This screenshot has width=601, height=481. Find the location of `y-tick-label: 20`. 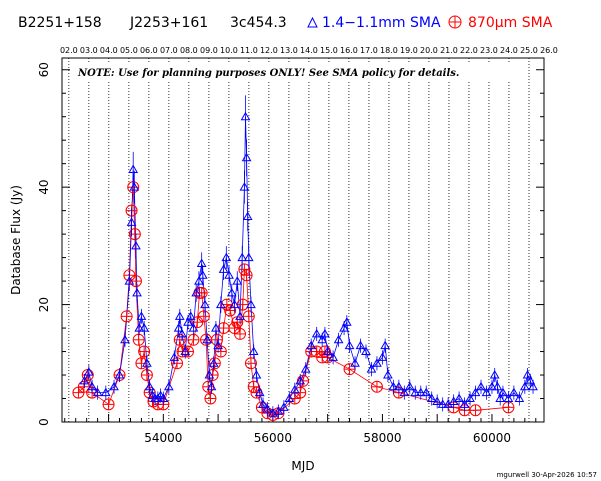

y-tick-label: 20 is located at coordinates (44, 304).